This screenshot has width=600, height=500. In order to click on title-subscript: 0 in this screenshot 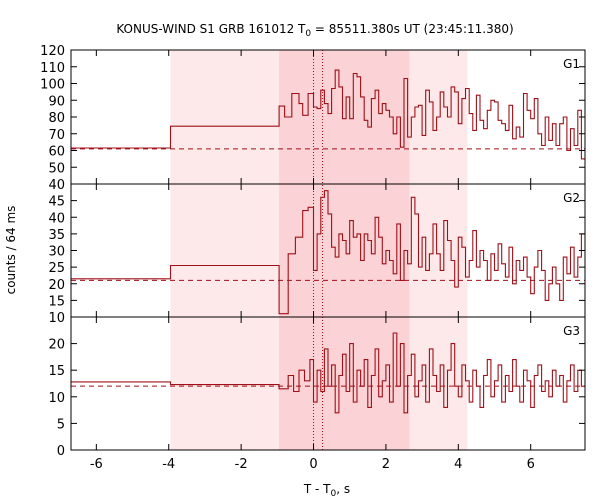, I will do `click(308, 34)`.